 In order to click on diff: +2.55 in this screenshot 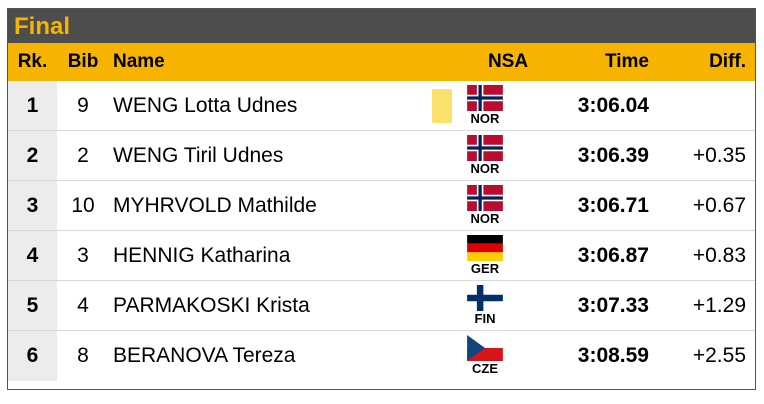, I will do `click(719, 355)`.